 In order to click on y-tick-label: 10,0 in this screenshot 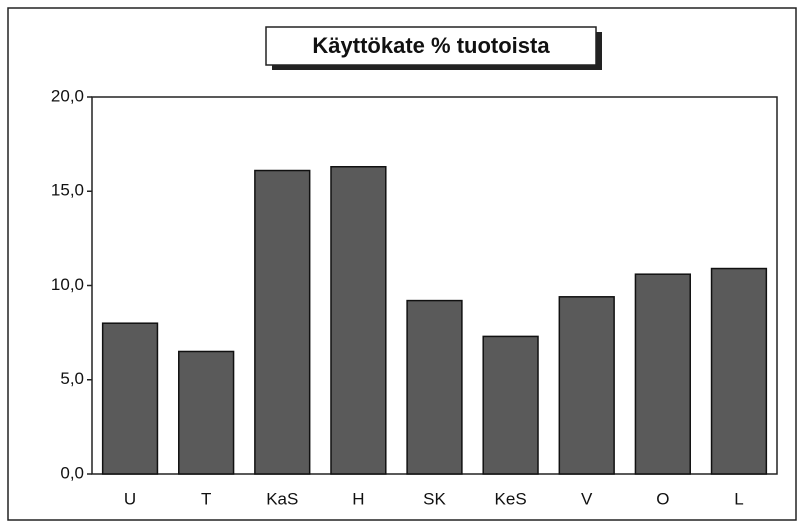, I will do `click(67, 284)`.